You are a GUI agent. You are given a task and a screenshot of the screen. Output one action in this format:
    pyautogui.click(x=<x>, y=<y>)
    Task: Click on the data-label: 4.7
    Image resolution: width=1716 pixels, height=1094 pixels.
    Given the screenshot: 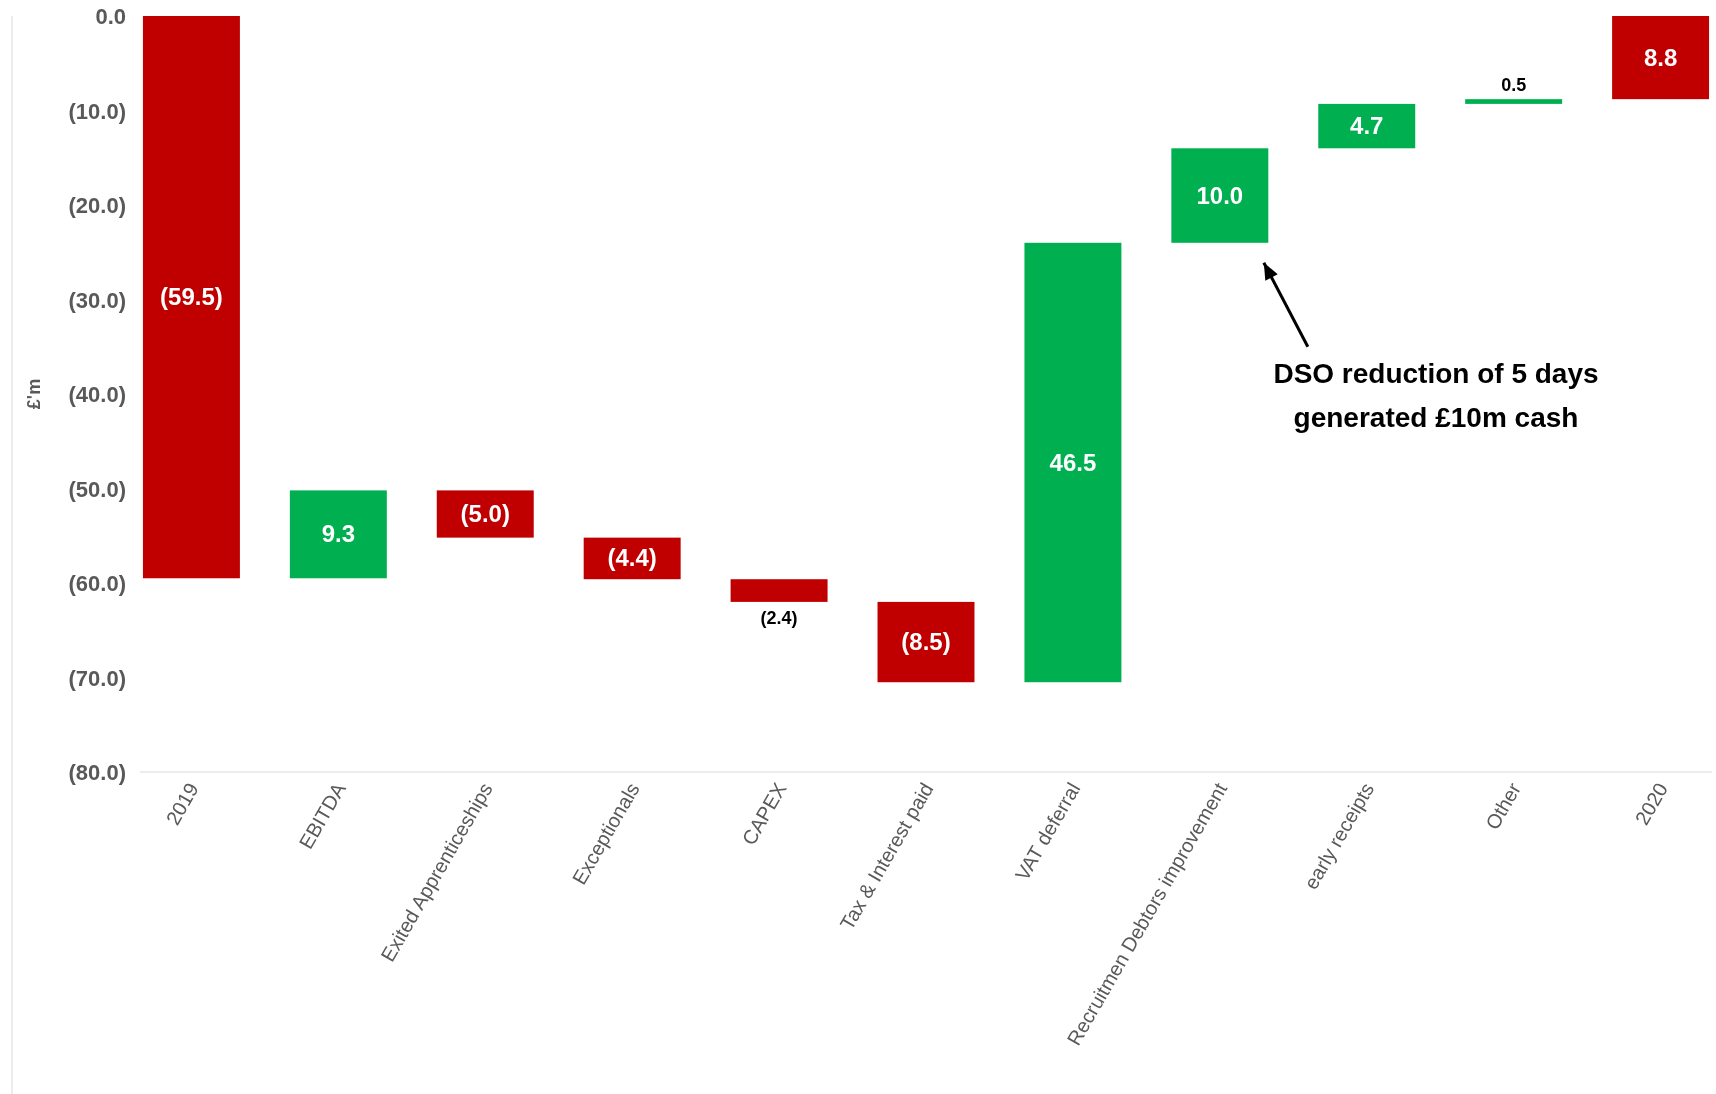 What is the action you would take?
    pyautogui.click(x=1367, y=126)
    